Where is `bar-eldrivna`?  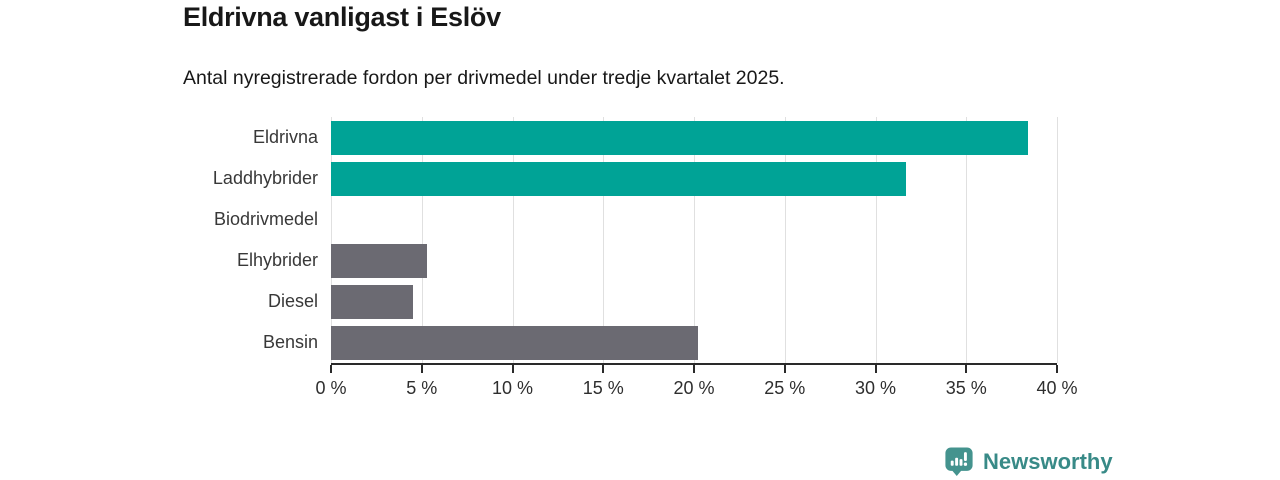
bar-eldrivna is located at coordinates (679, 137).